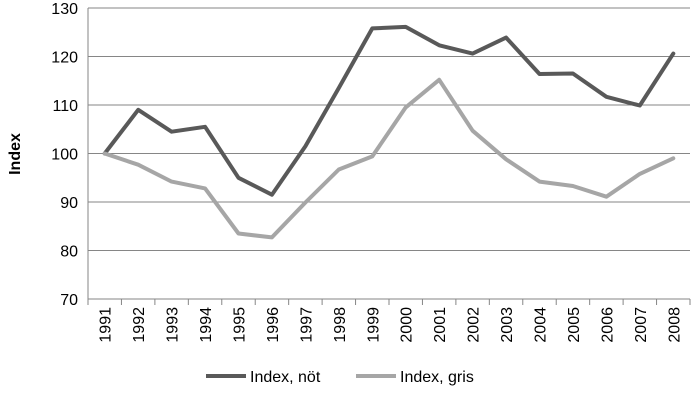 The height and width of the screenshot is (413, 691). What do you see at coordinates (69, 252) in the screenshot?
I see `y-tick-label: 80` at bounding box center [69, 252].